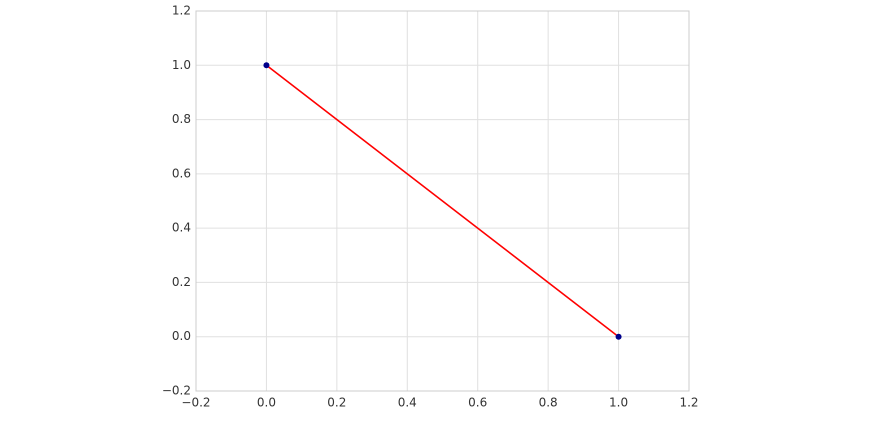  Describe the element at coordinates (181, 336) in the screenshot. I see `y-tick-label: 0.0` at that location.